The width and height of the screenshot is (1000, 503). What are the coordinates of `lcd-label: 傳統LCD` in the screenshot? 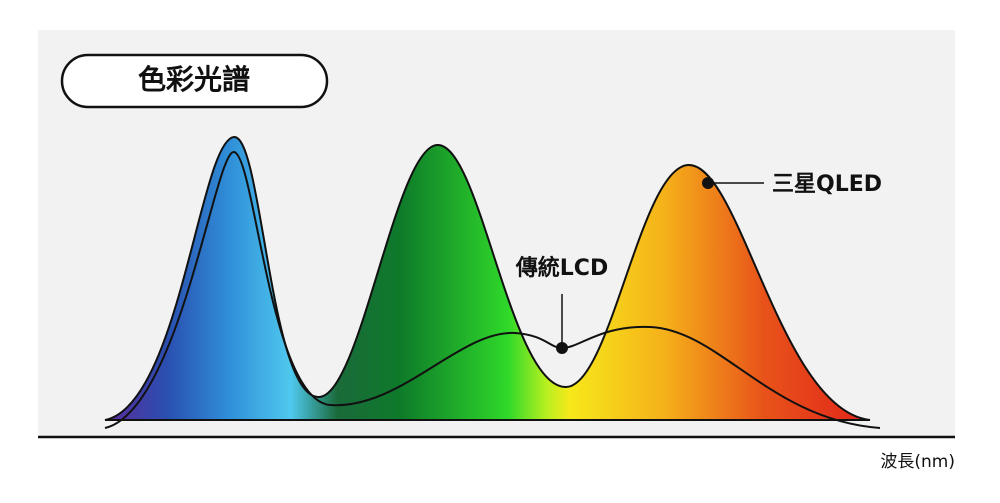 It's located at (561, 268).